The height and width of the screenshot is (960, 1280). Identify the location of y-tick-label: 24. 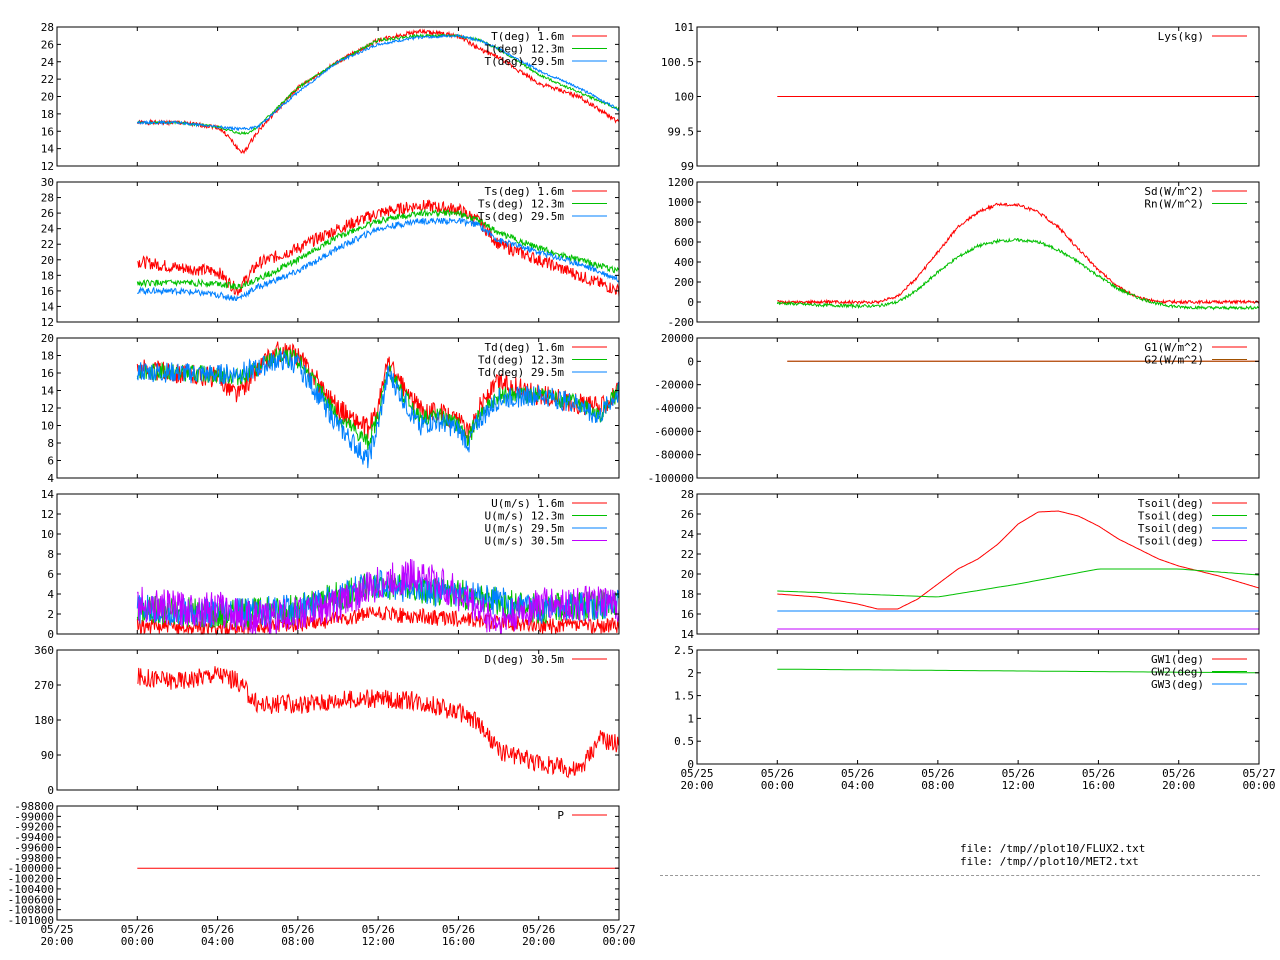
(48, 229).